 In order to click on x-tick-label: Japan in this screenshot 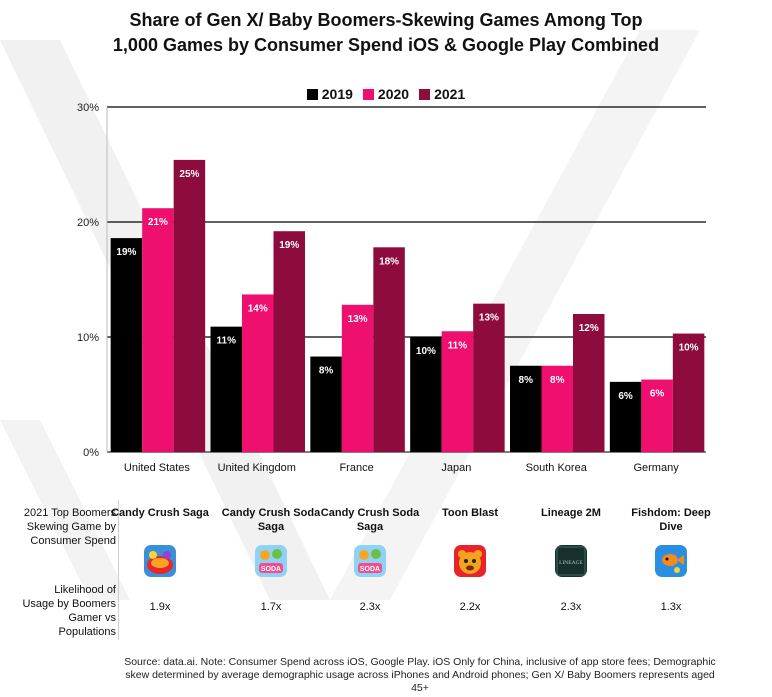, I will do `click(456, 468)`.